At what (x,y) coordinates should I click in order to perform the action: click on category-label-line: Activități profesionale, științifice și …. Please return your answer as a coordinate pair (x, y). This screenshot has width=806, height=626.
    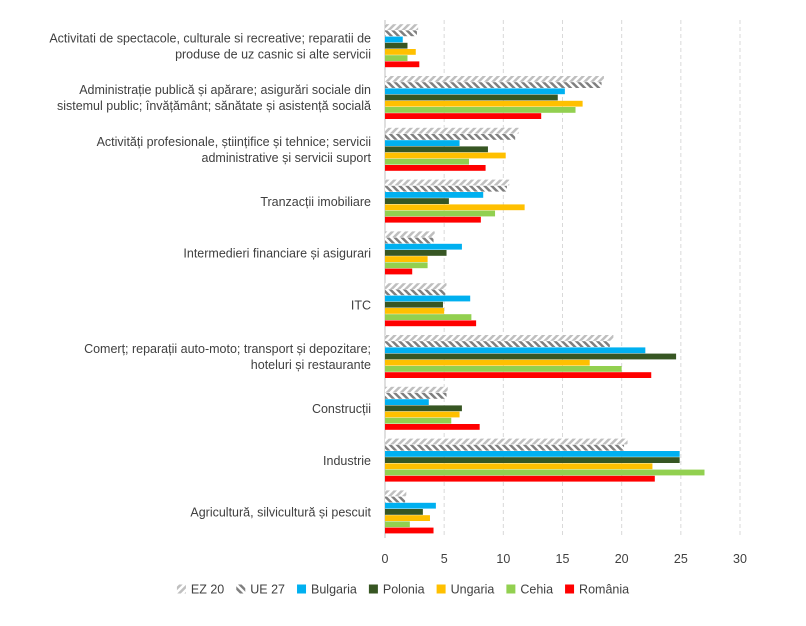
    Looking at the image, I should click on (234, 142).